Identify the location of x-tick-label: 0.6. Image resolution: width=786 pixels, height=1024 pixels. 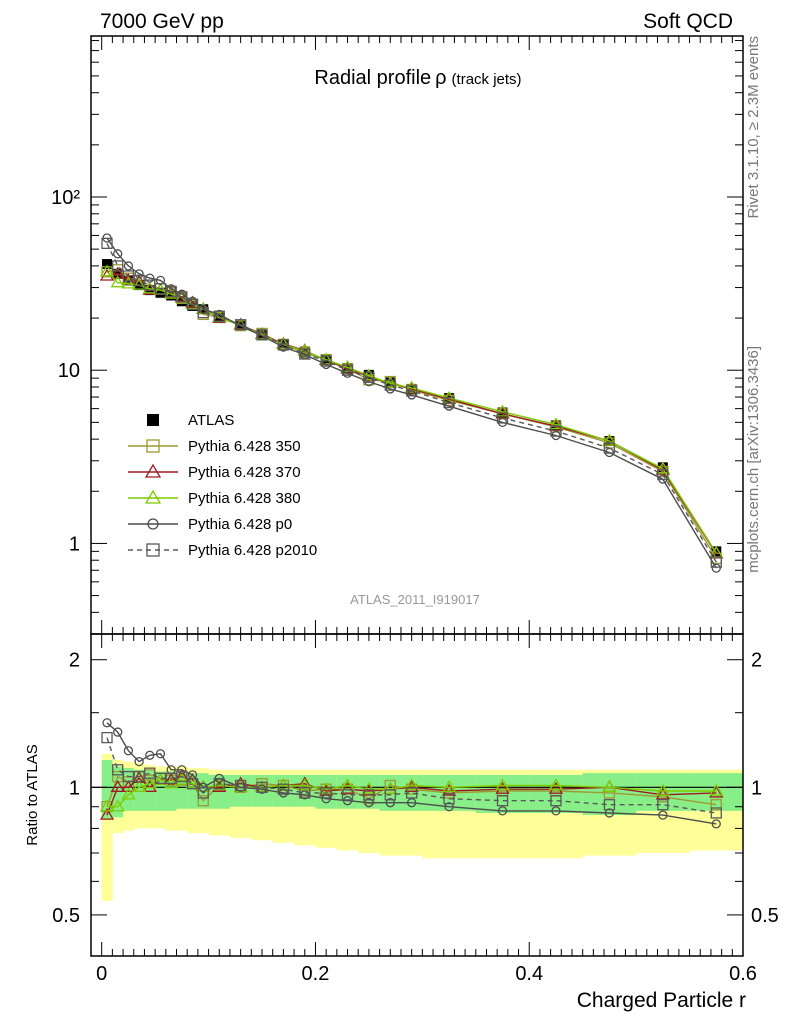
(743, 974).